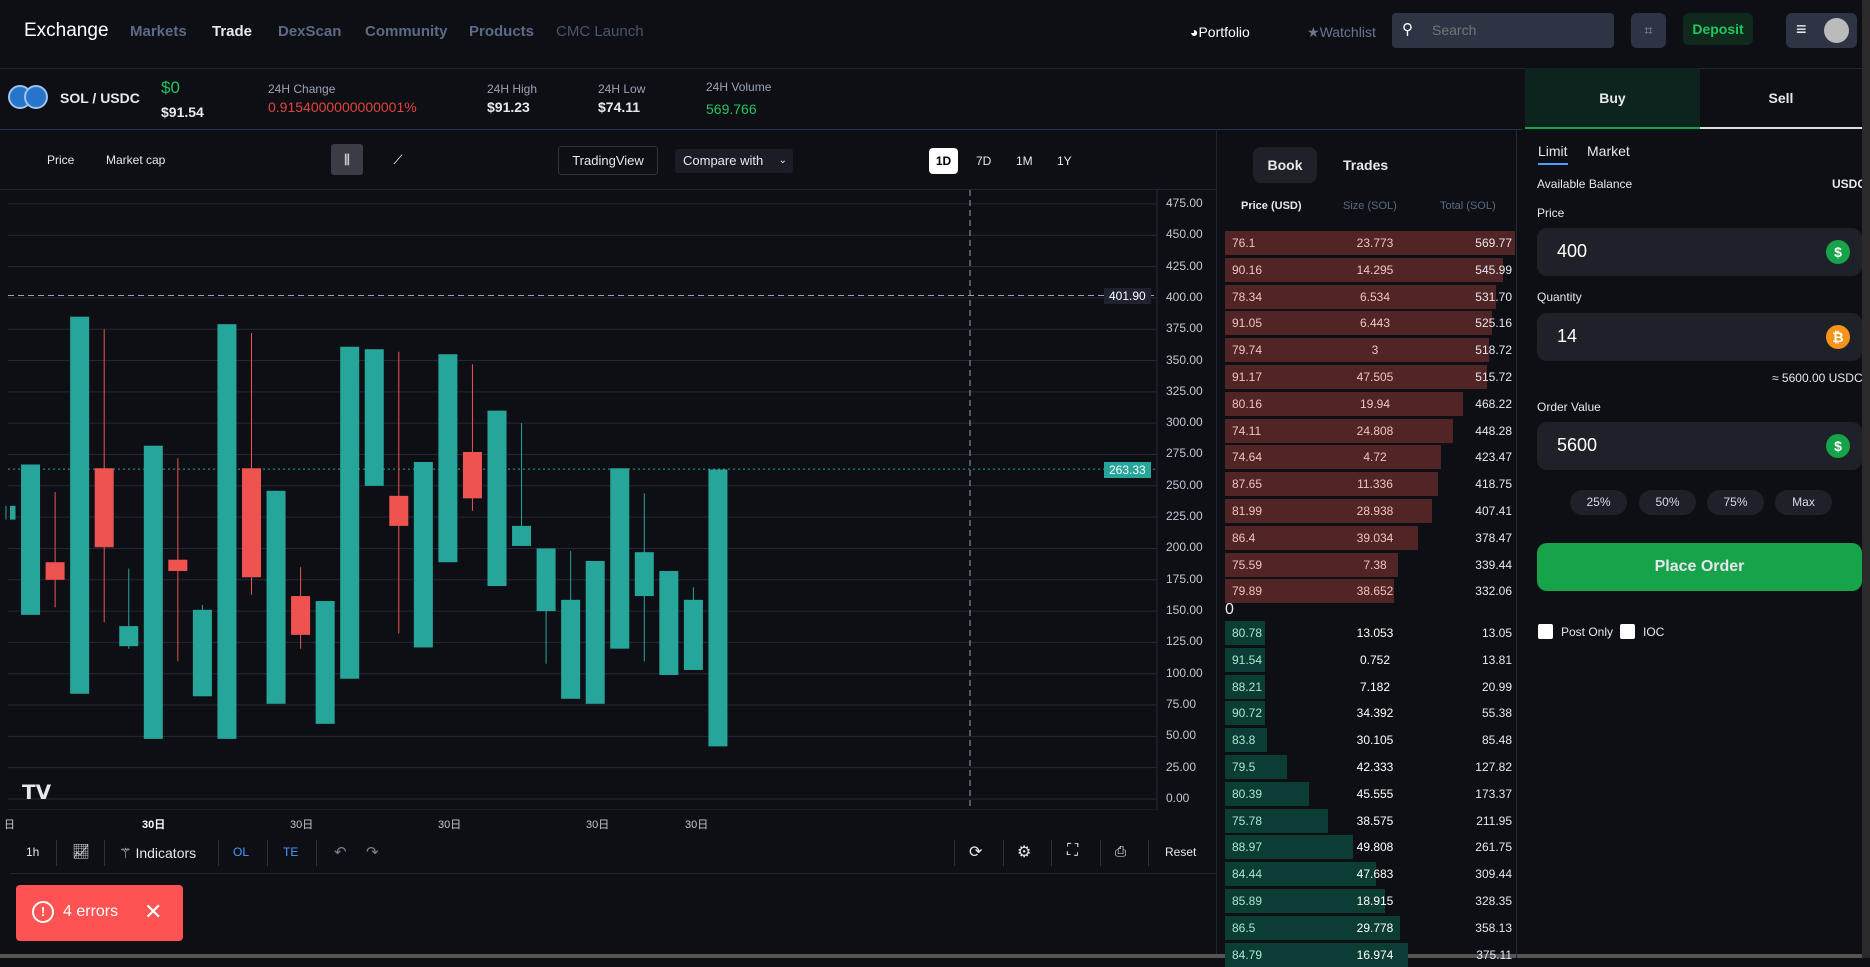 The image size is (1870, 967). What do you see at coordinates (1341, 32) in the screenshot?
I see `watchlist-link: ★Watchlist` at bounding box center [1341, 32].